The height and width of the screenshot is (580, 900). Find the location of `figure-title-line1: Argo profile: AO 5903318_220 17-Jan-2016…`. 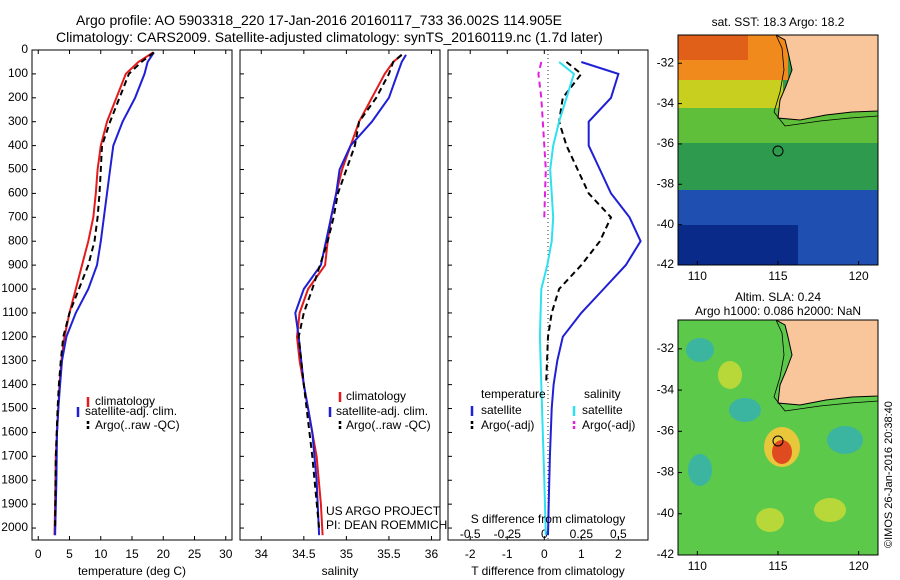

figure-title-line1: Argo profile: AO 5903318_220 17-Jan-2016… is located at coordinates (319, 20).